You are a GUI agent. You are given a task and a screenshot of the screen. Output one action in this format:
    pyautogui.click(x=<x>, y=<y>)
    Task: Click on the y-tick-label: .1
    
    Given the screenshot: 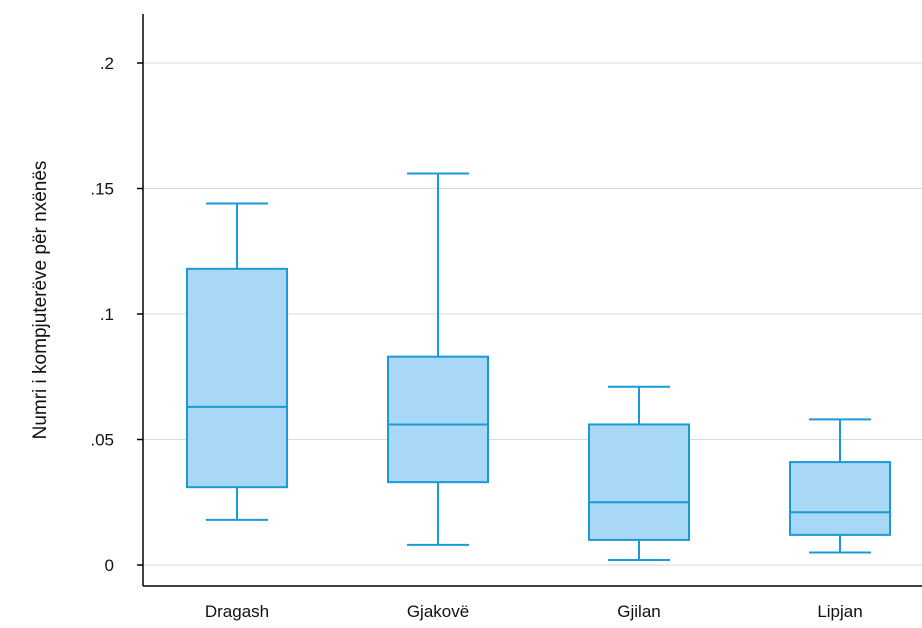 What is the action you would take?
    pyautogui.click(x=107, y=314)
    